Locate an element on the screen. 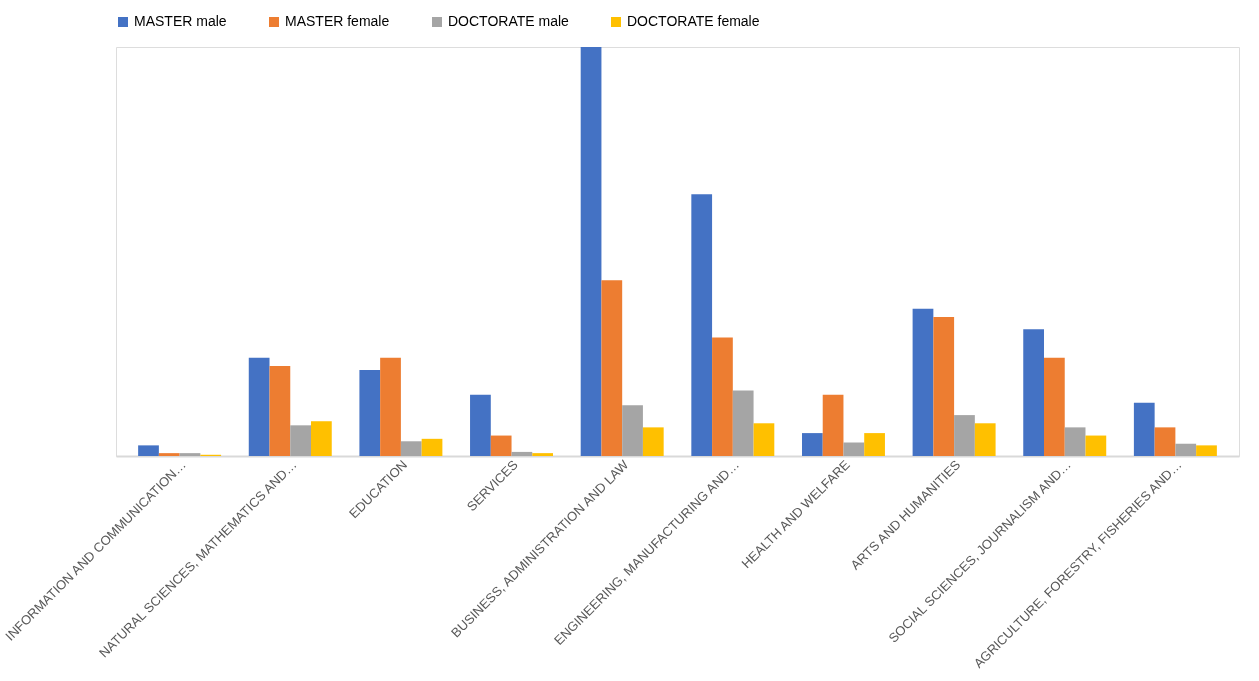  legend-label: DOCTORATE male is located at coordinates (509, 21).